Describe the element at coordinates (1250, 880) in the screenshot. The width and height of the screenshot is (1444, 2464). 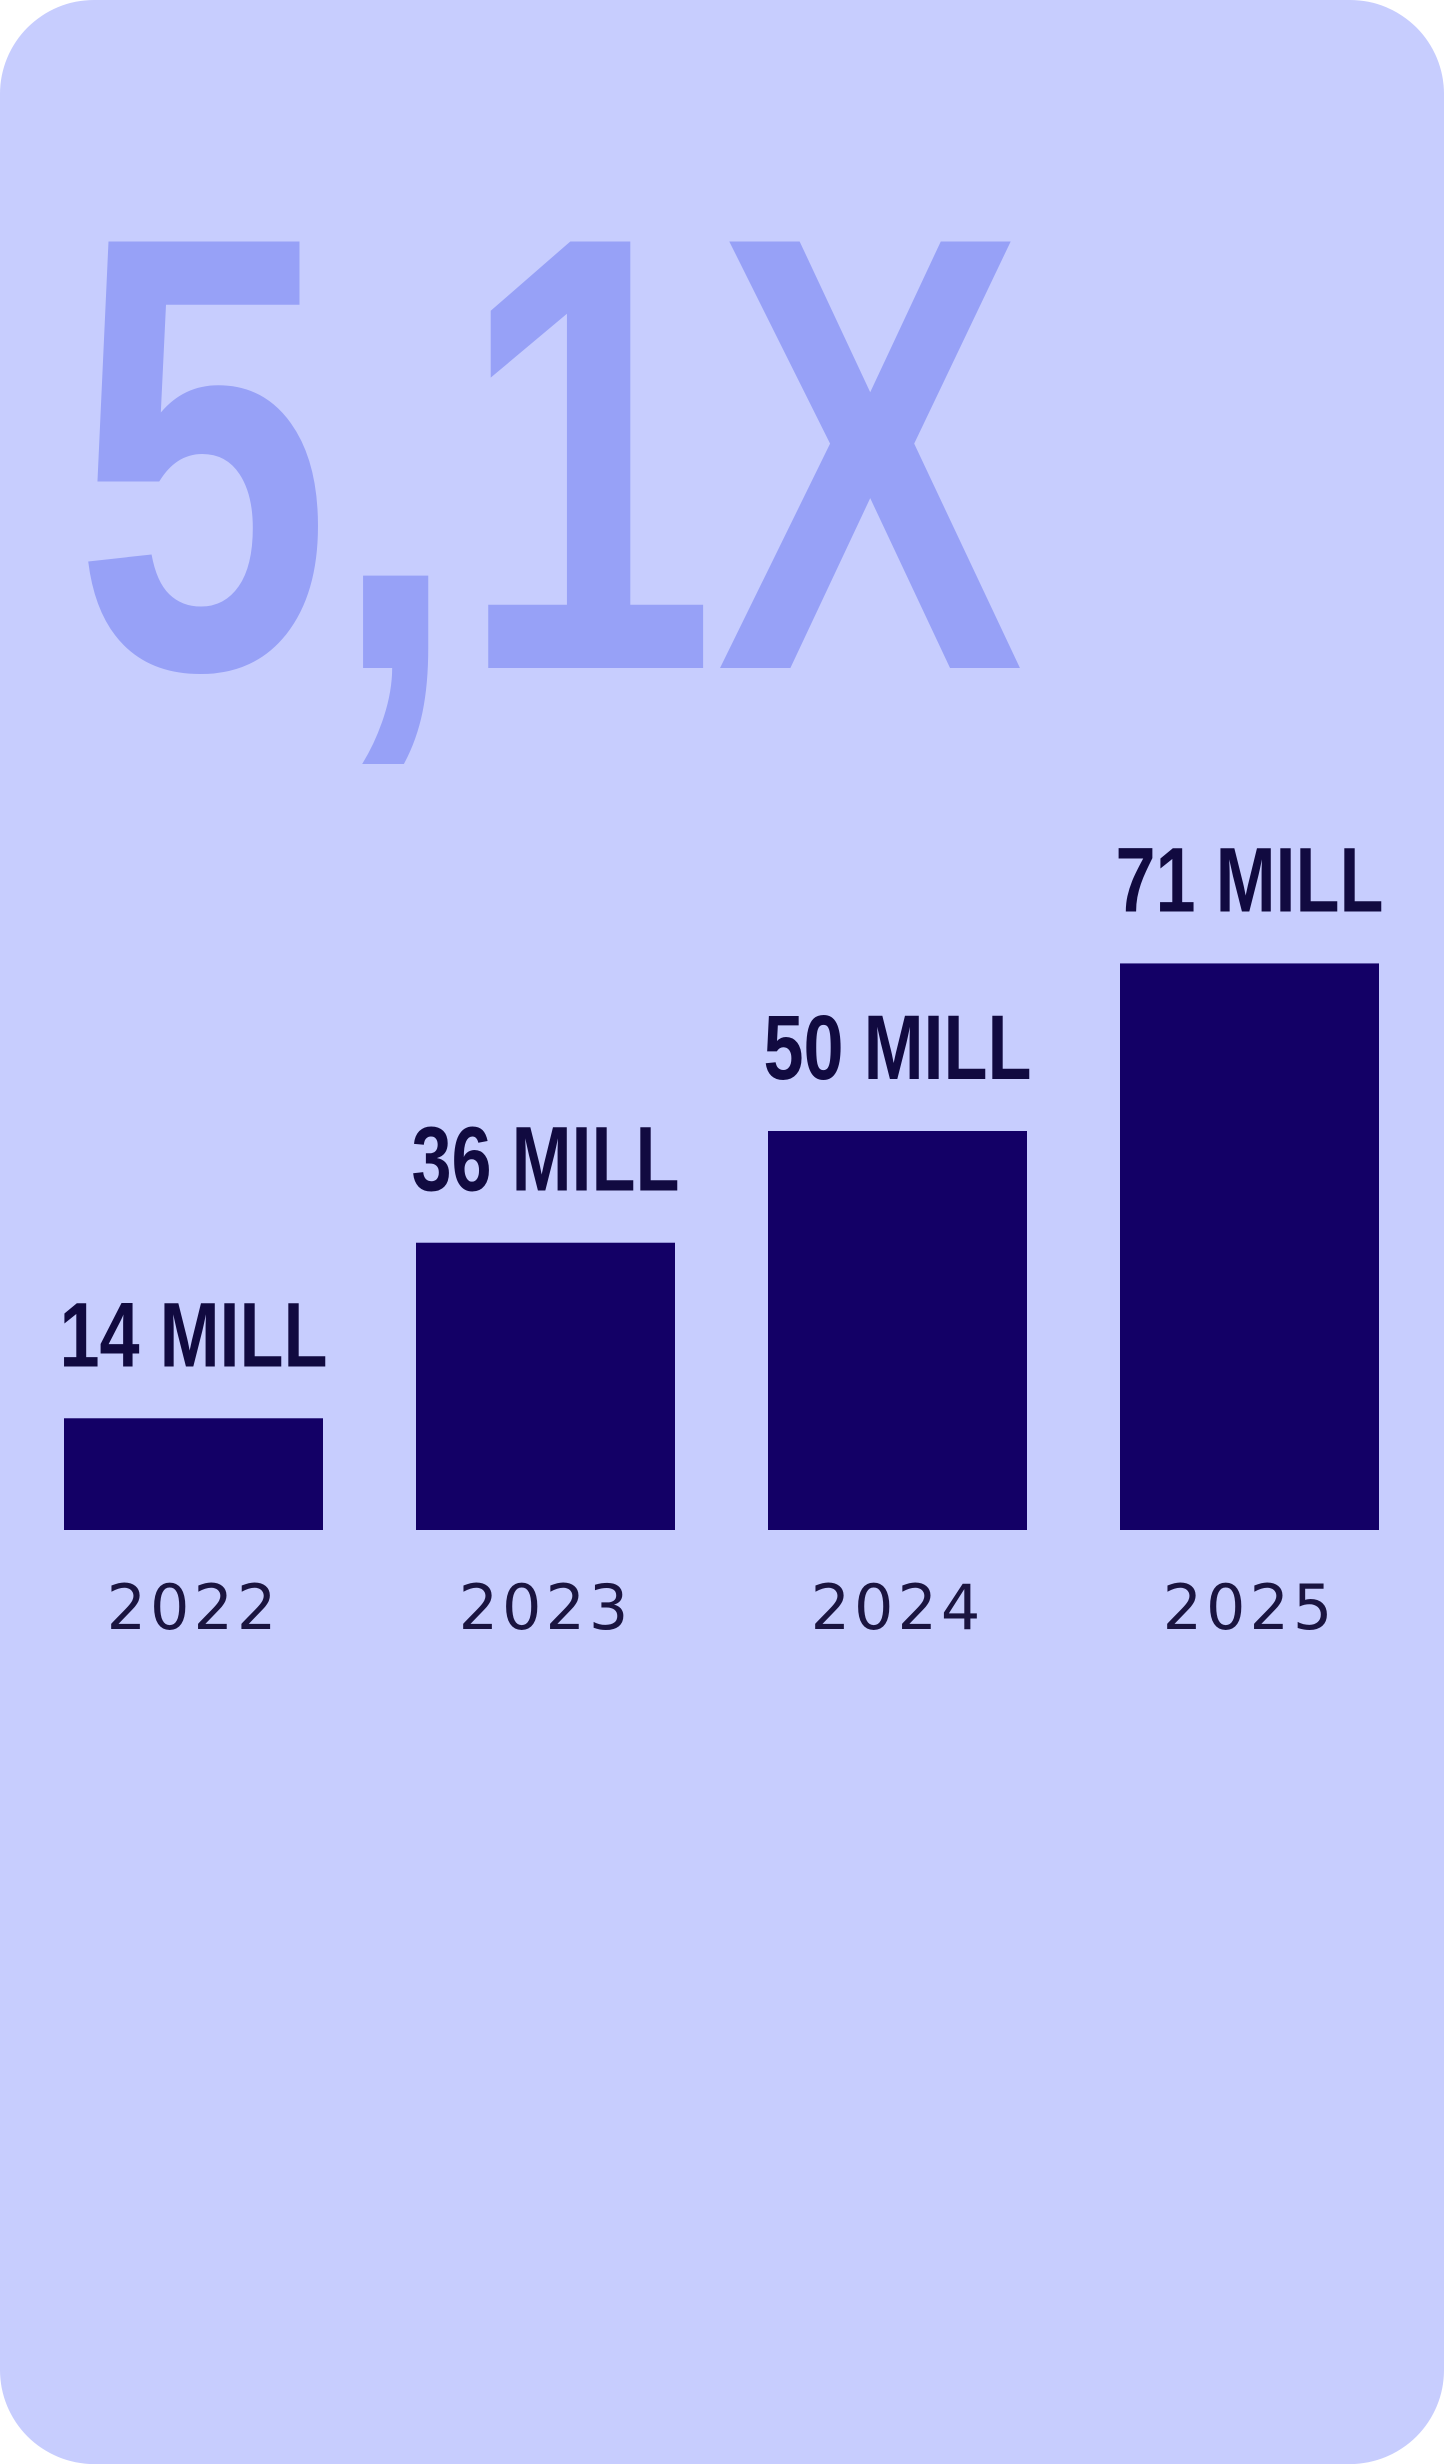
I see `value-label: 71 MILL` at that location.